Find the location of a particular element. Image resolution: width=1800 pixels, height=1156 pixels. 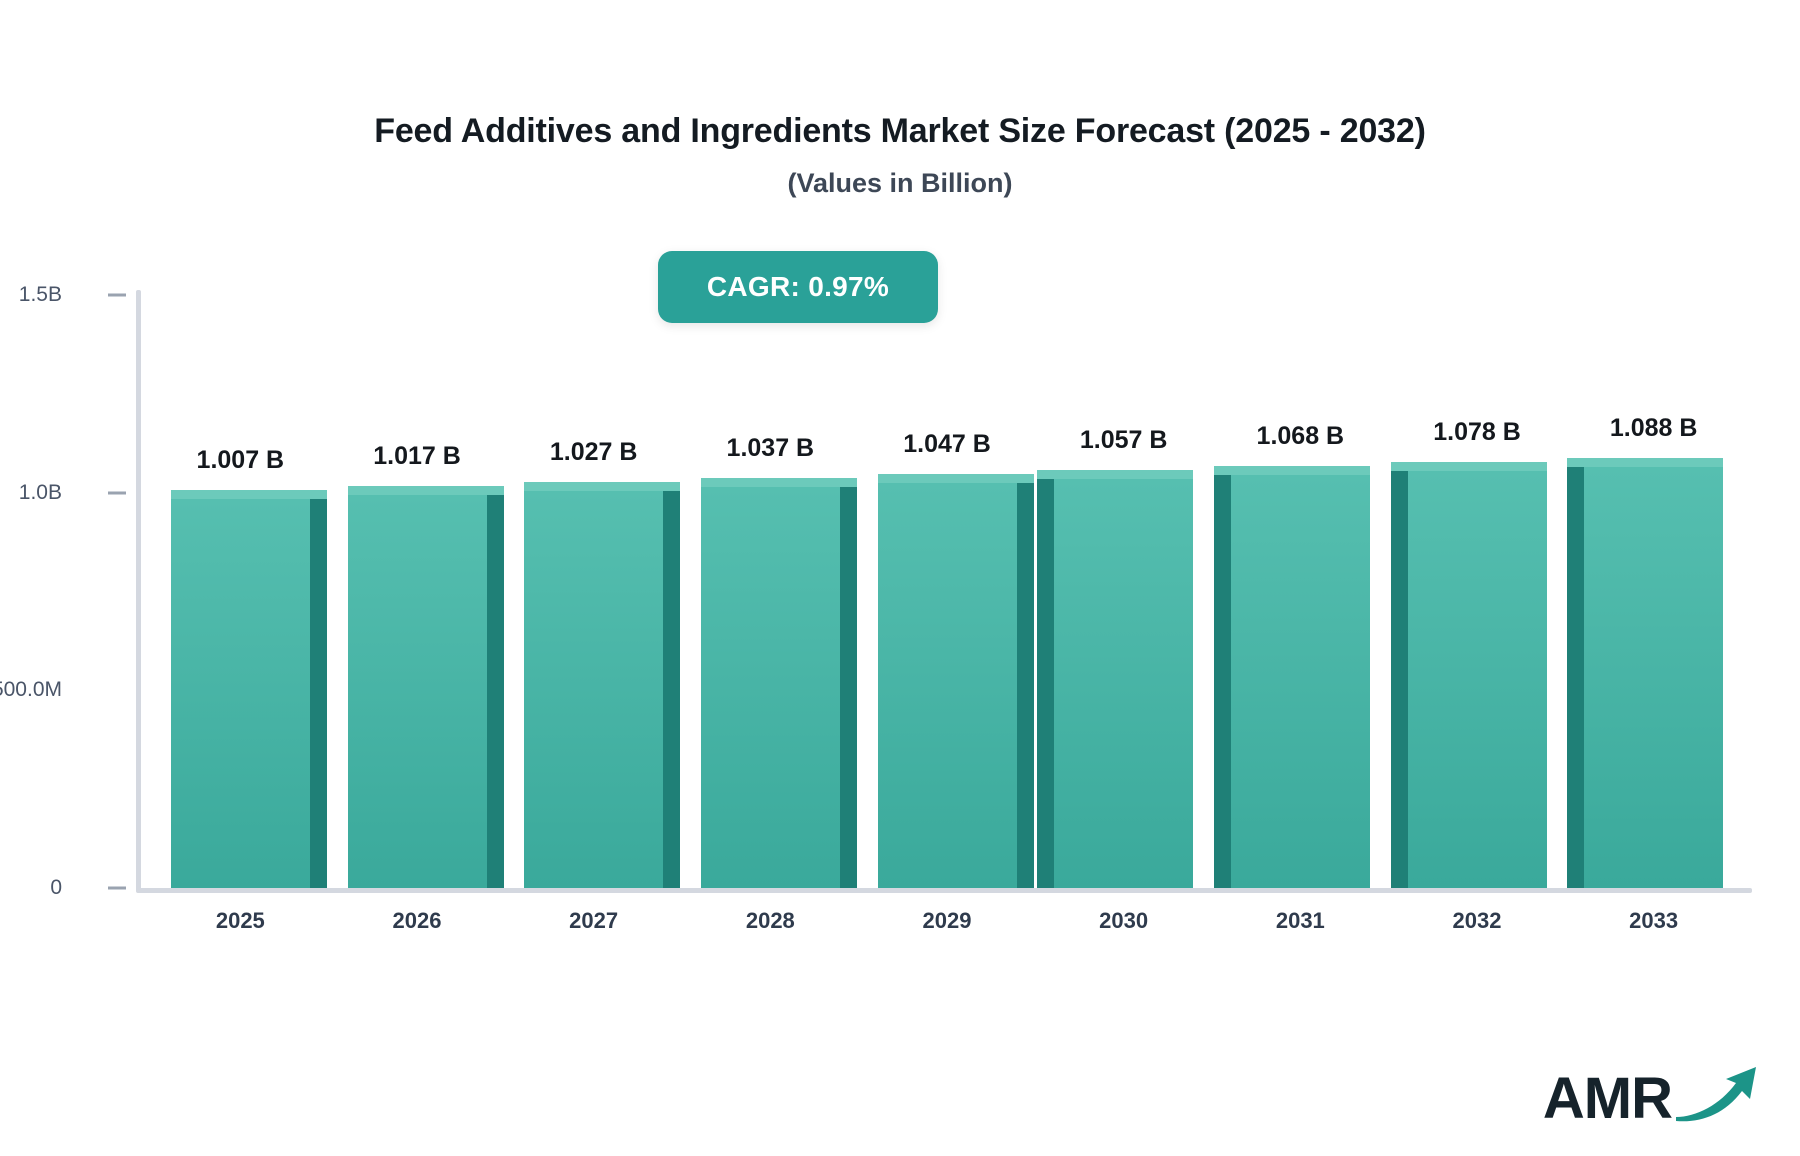

x-axis-tick-label: 2026 is located at coordinates (417, 920).